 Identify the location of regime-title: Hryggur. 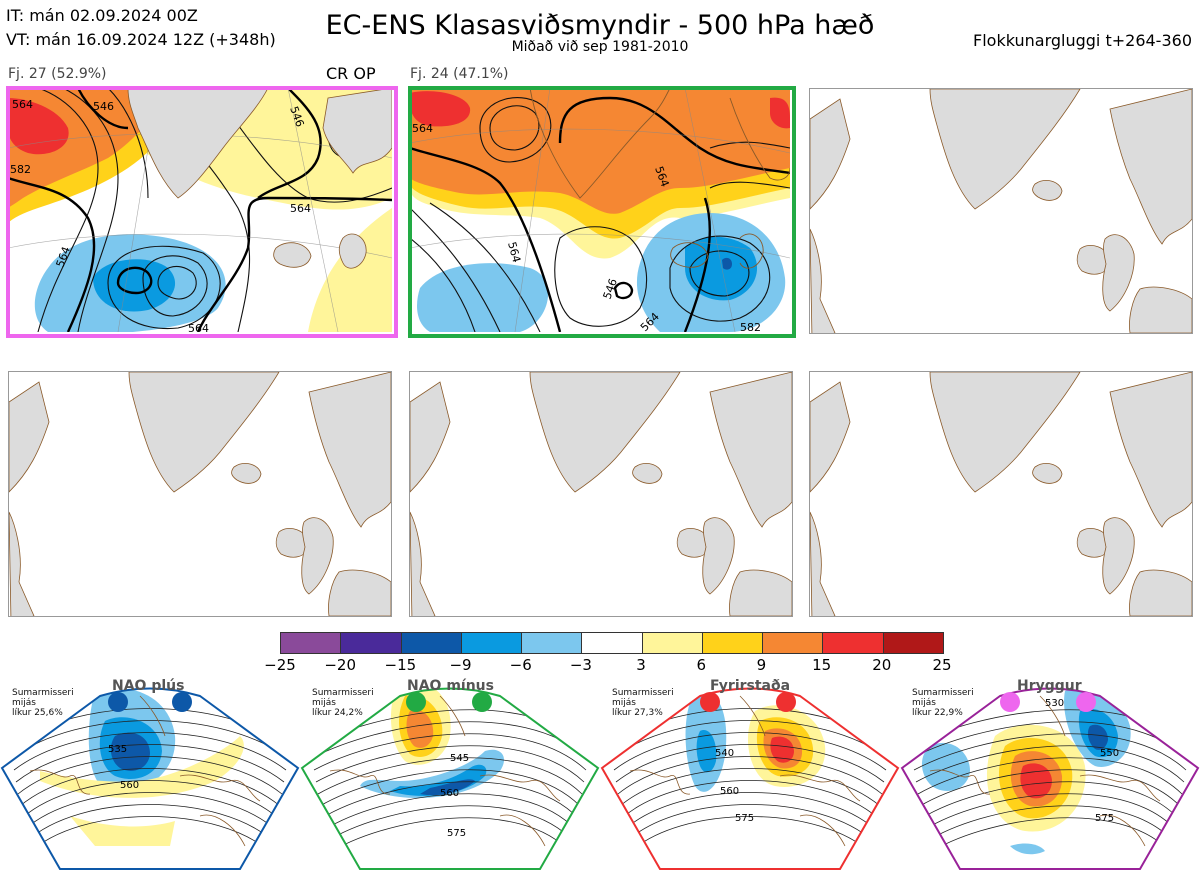
(1049, 686).